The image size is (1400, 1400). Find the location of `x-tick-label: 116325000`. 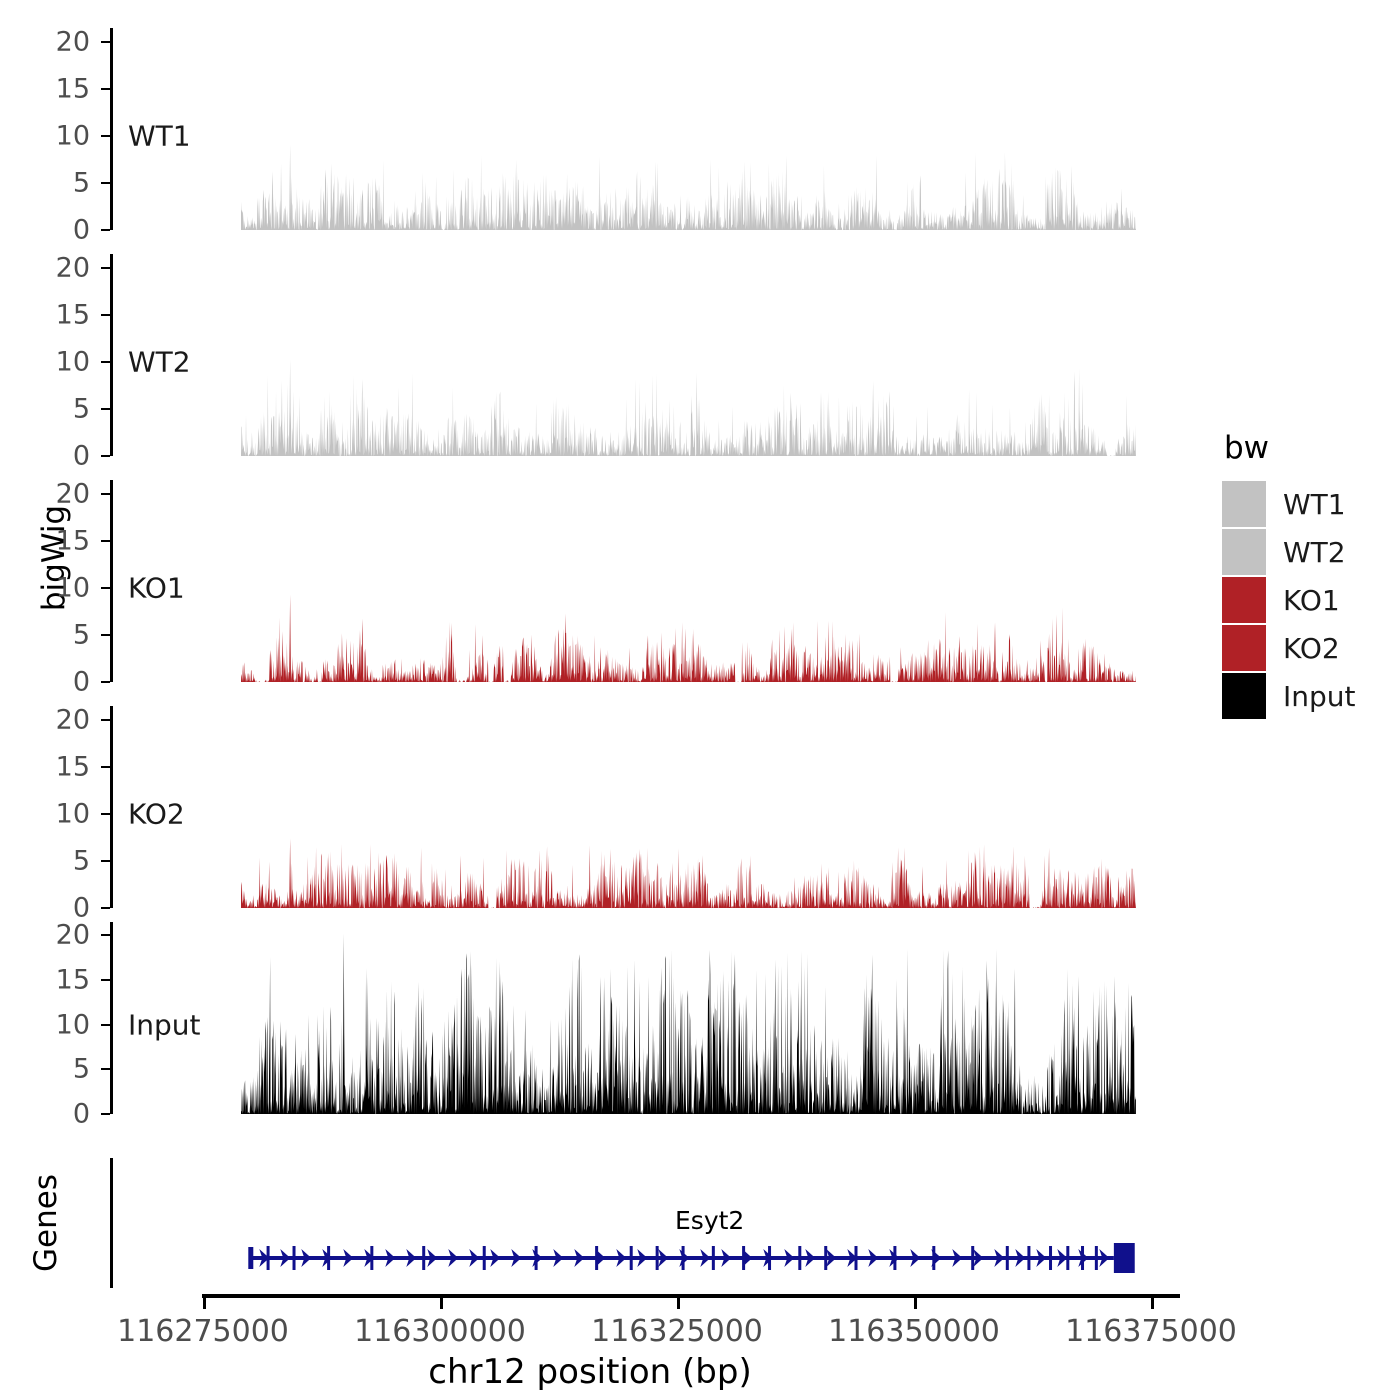

x-tick-label: 116325000 is located at coordinates (677, 1331).